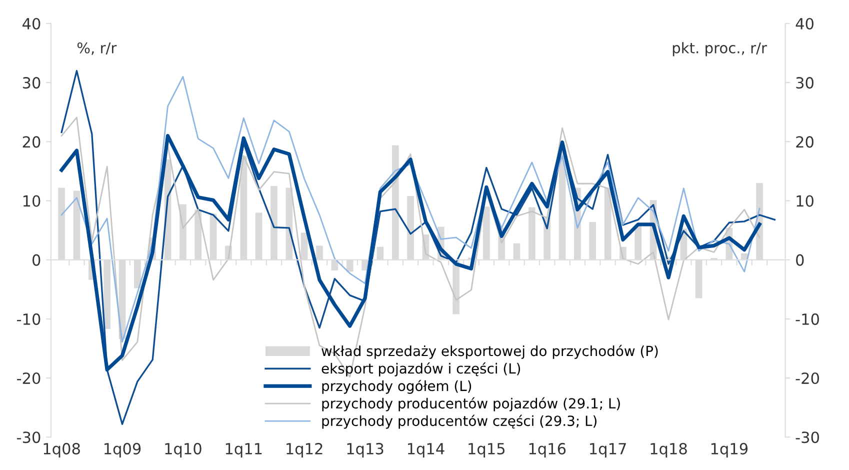  What do you see at coordinates (608, 450) in the screenshot?
I see `x-tick-label: 1q17` at bounding box center [608, 450].